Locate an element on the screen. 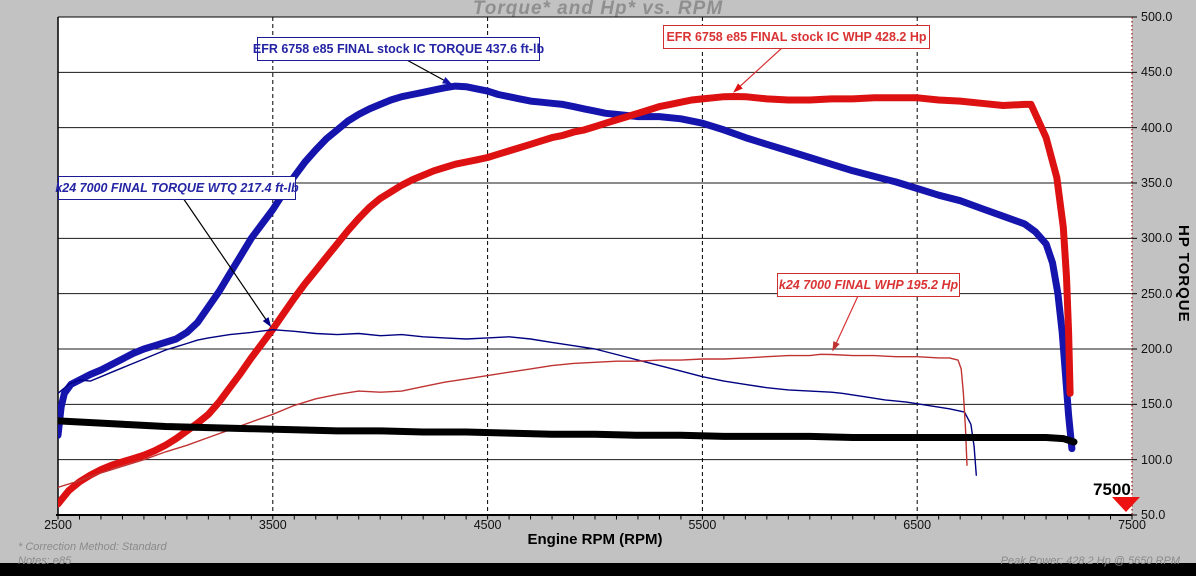 Image resolution: width=1196 pixels, height=576 pixels. legend-box-k24-whp: k24 7000 FINAL WHP 195.2 Hp is located at coordinates (868, 285).